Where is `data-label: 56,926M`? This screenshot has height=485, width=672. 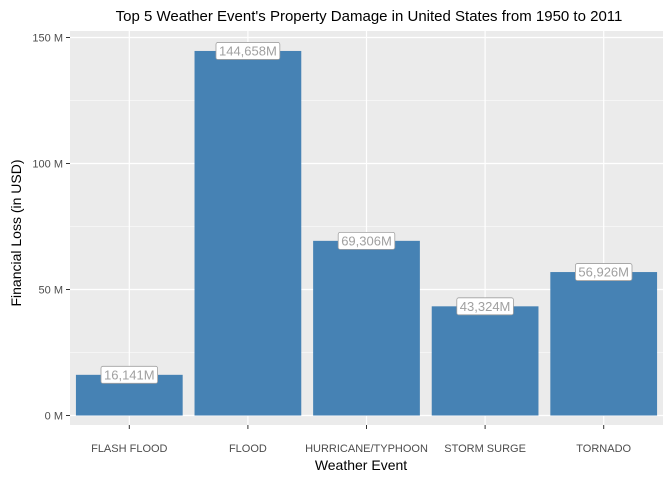
data-label: 56,926M is located at coordinates (603, 272).